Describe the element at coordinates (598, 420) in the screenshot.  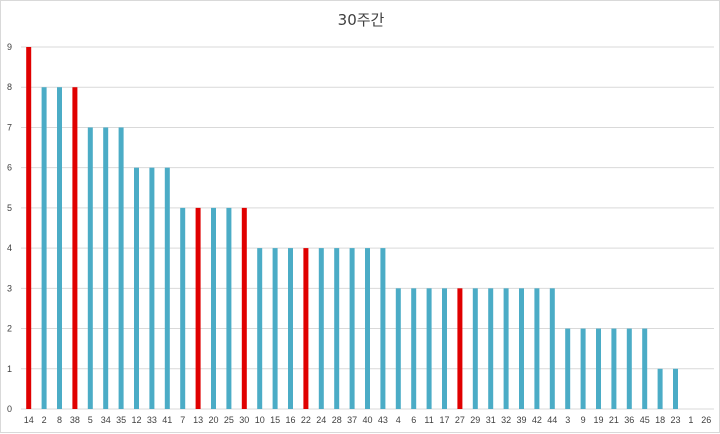
I see `x-tick-label: 19` at that location.